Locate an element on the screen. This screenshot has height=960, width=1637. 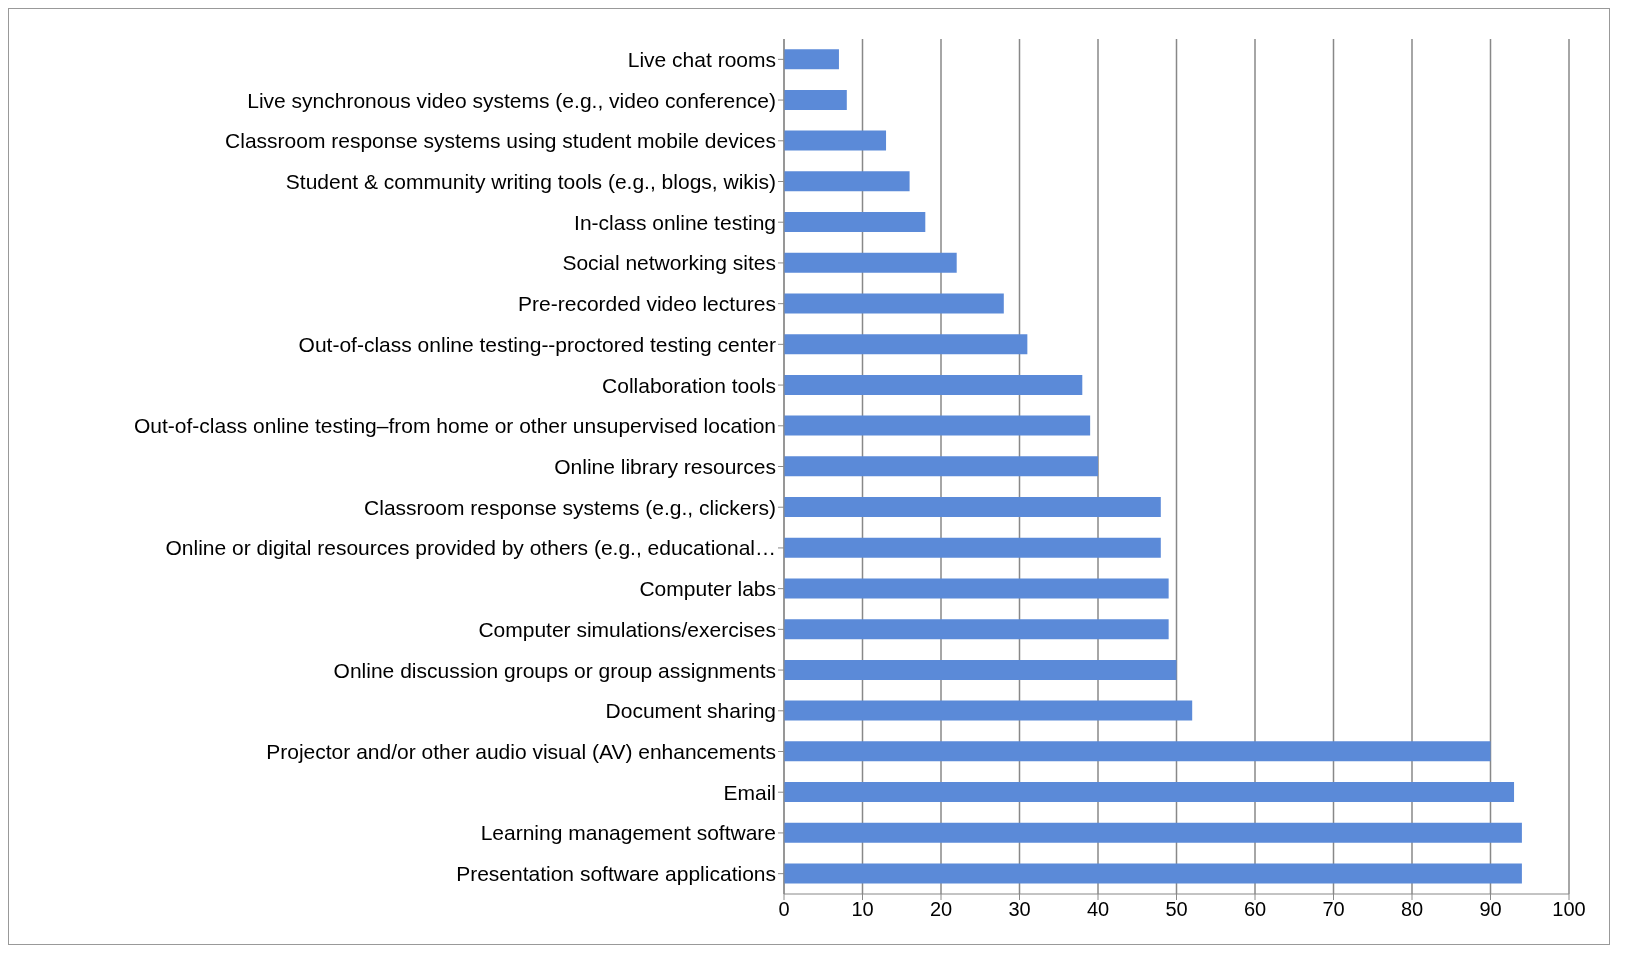
y-tick-label: Projector and/or other audio visual (AV) enhancements is located at coordinates (521, 751).